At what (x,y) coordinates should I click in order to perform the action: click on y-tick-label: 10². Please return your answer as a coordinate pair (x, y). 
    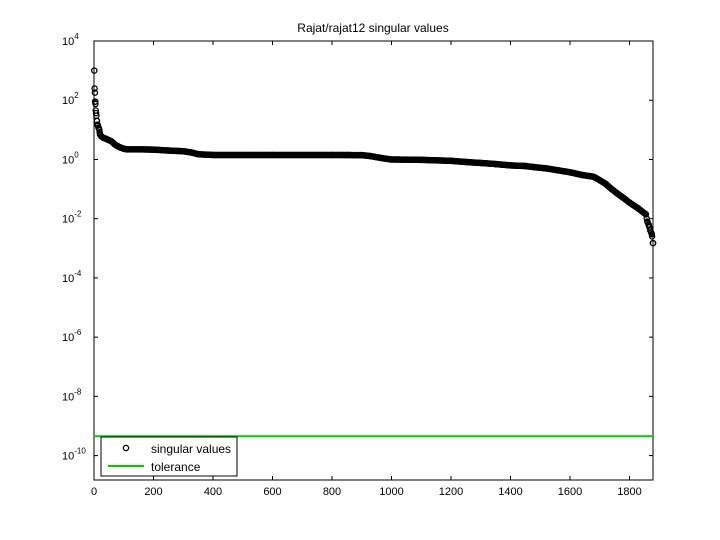
    Looking at the image, I should click on (70, 99).